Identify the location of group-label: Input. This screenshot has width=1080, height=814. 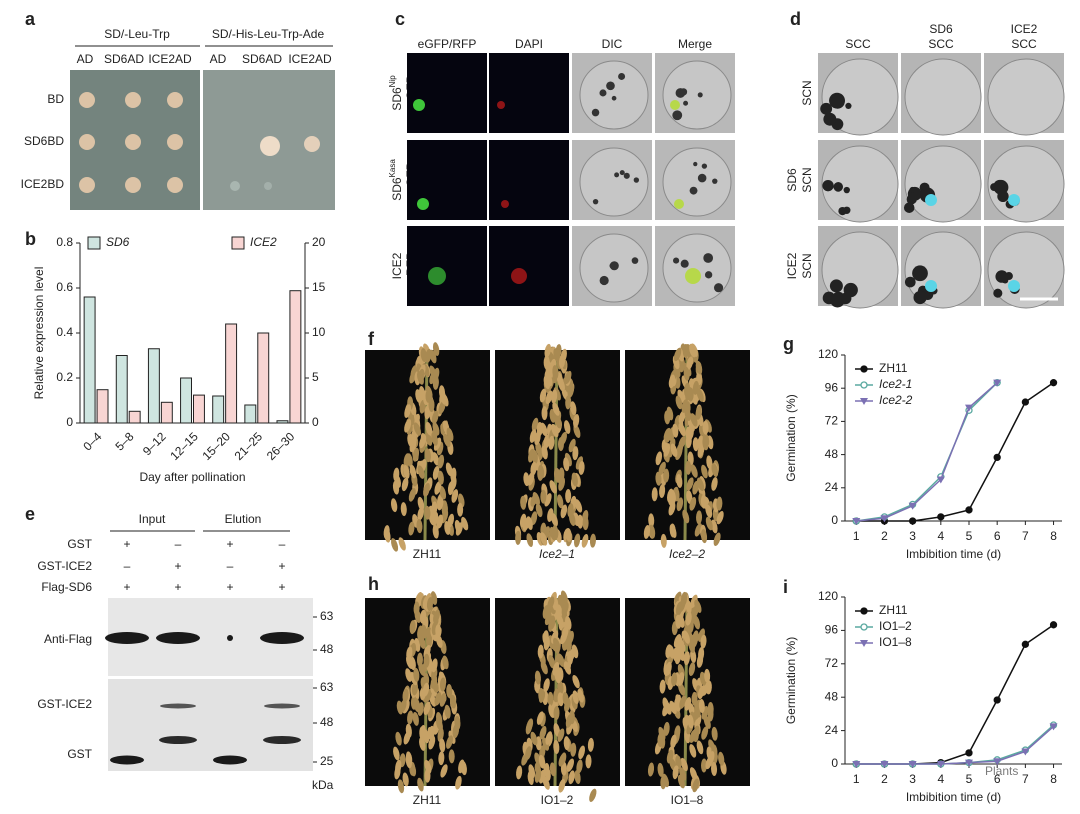
(152, 519).